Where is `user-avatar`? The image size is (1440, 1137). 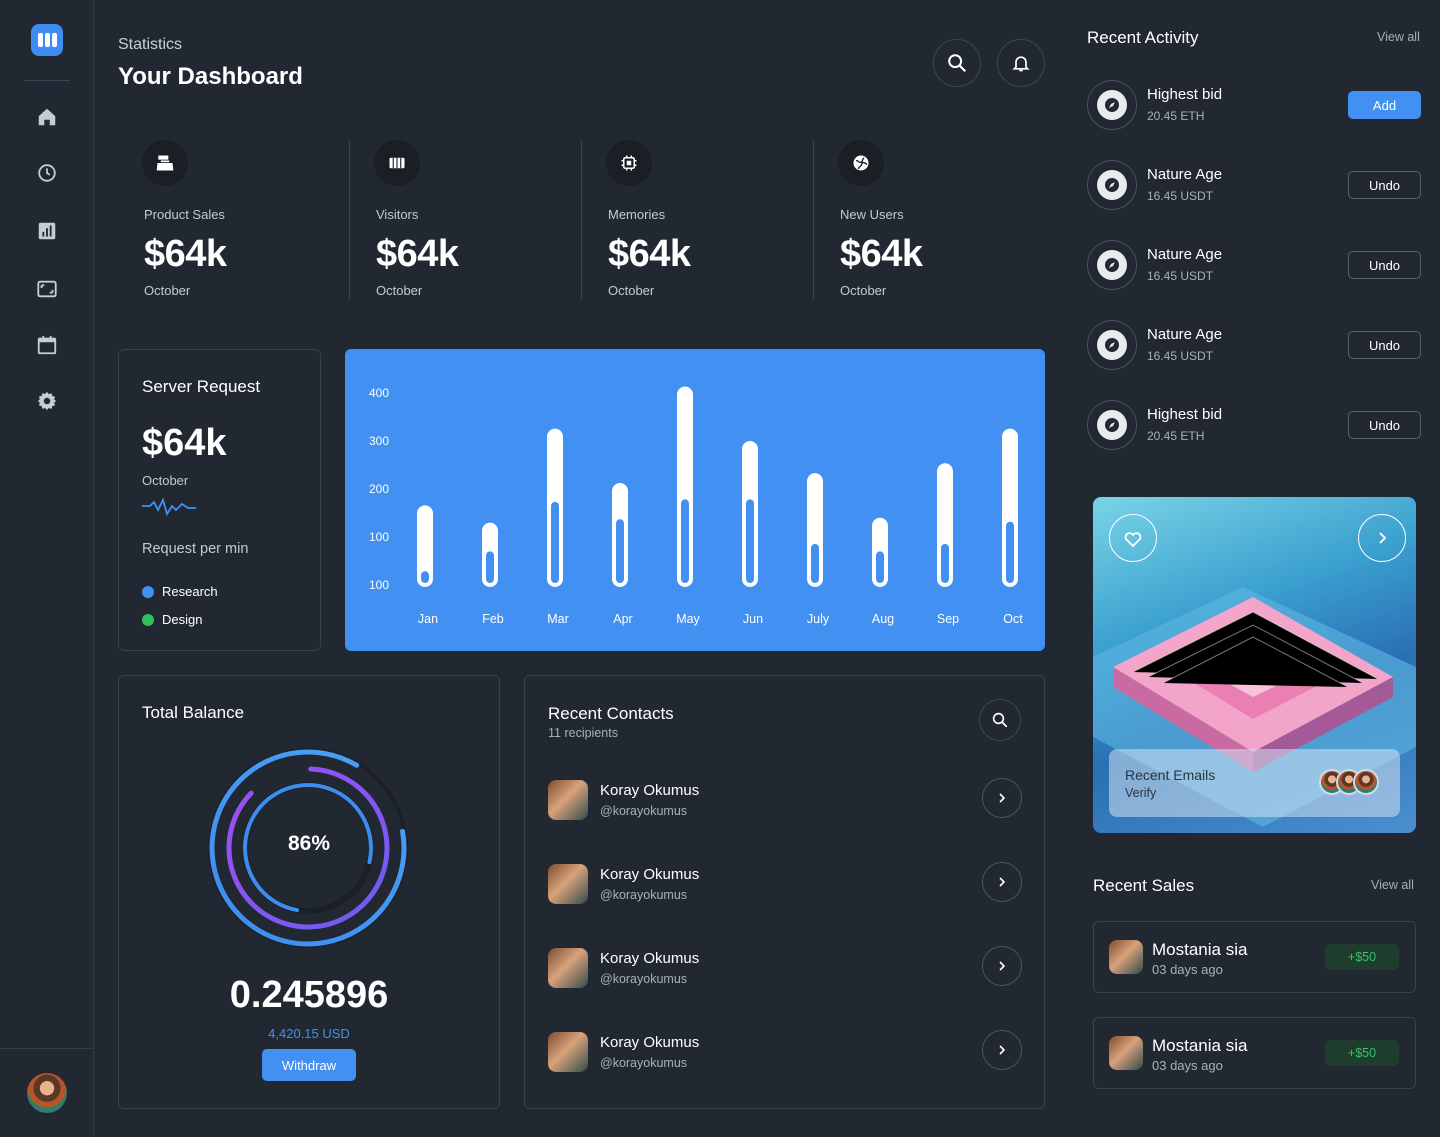
user-avatar is located at coordinates (47, 1093).